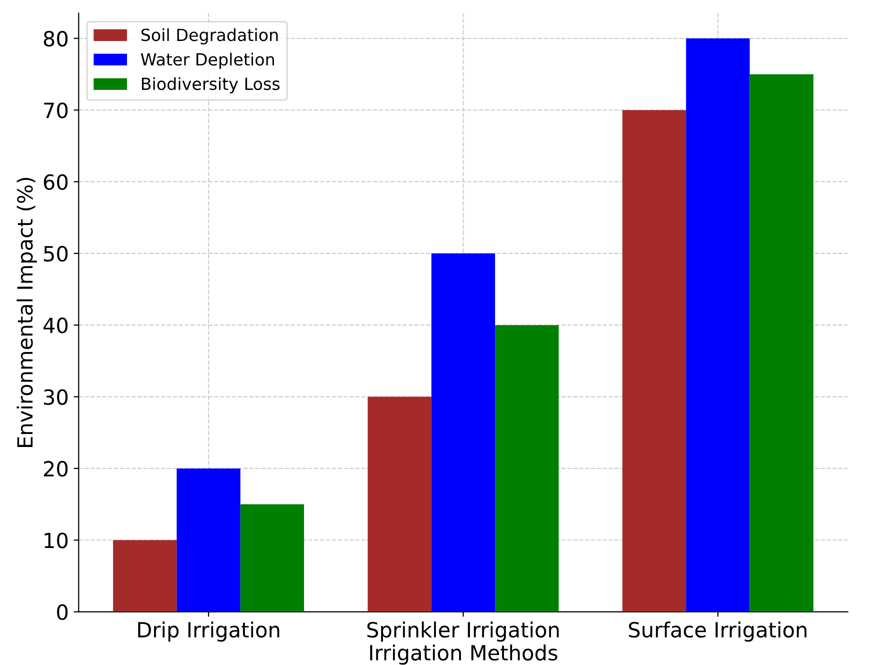  What do you see at coordinates (207, 60) in the screenshot?
I see `legend-label: Water Depletion` at bounding box center [207, 60].